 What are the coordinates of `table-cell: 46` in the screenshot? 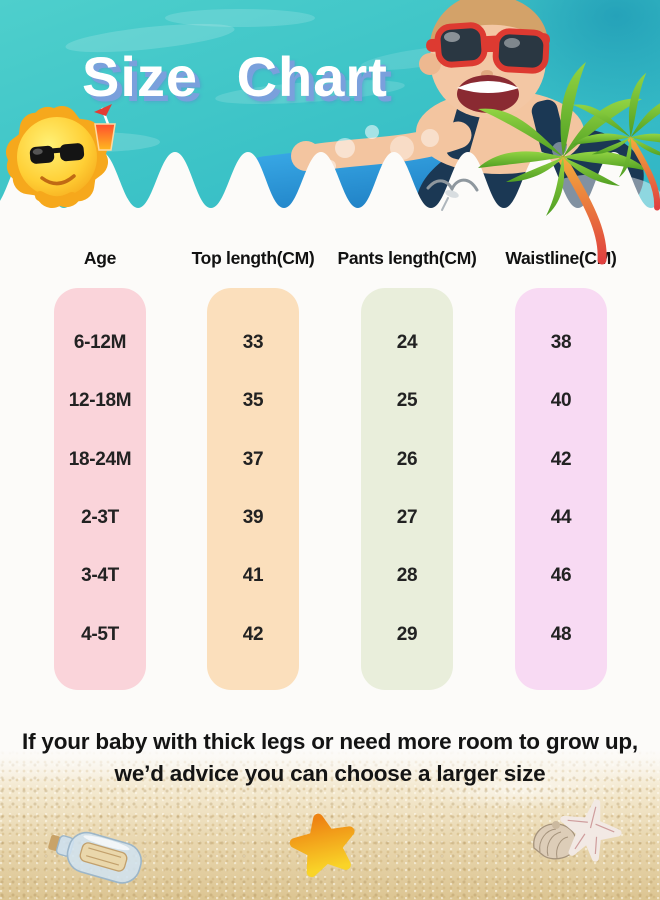 It's located at (561, 576).